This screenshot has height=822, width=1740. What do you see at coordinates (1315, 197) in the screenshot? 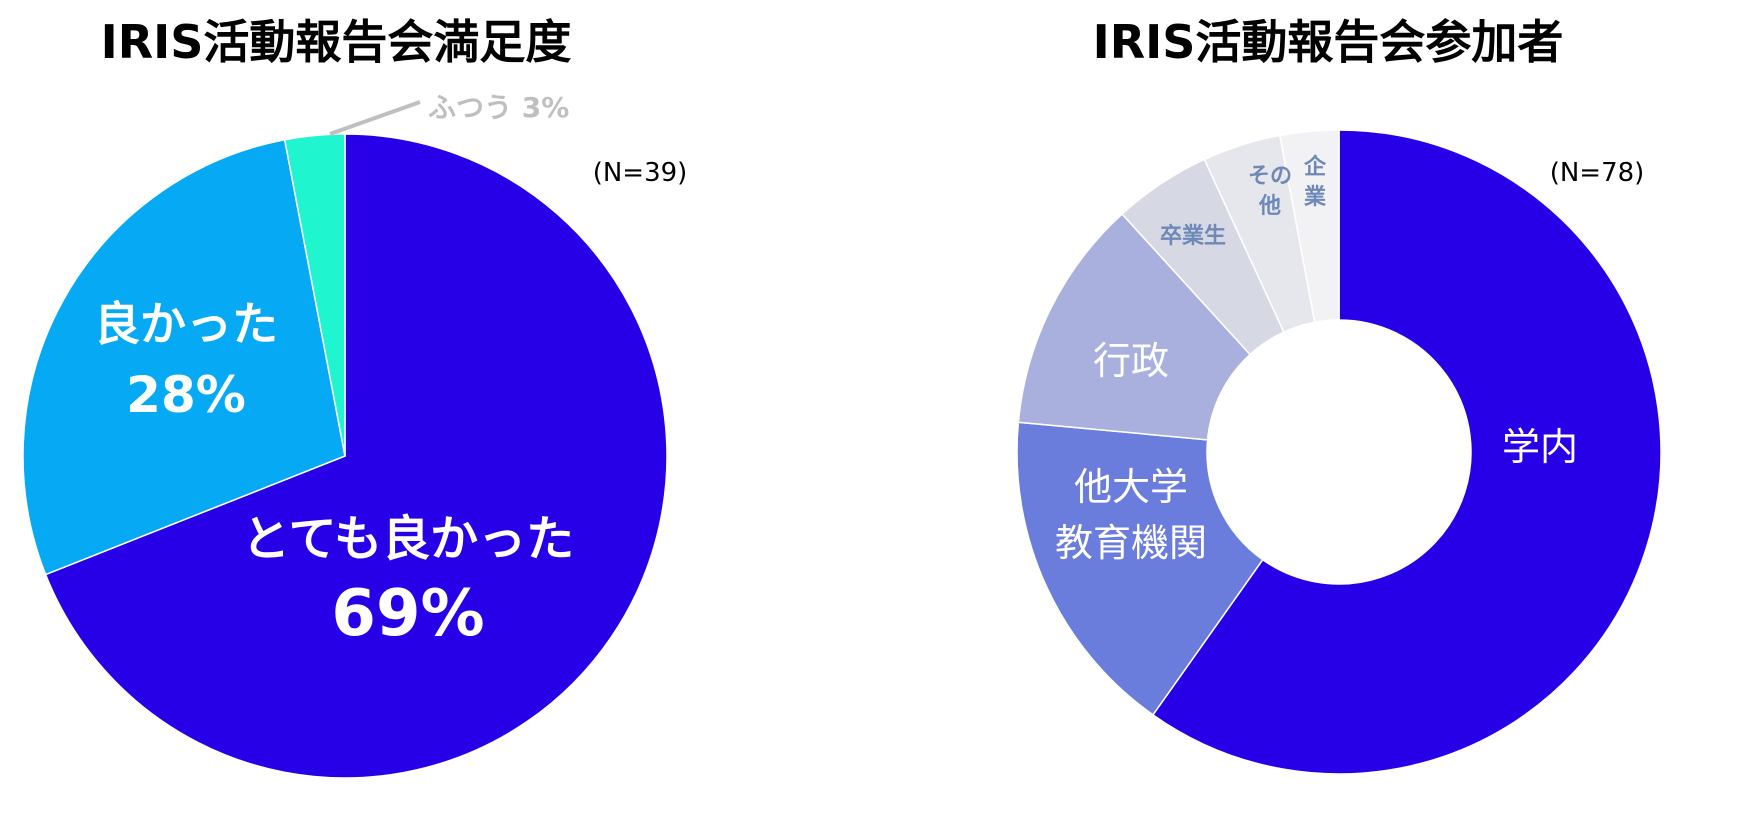
I see `slice-label: 業` at bounding box center [1315, 197].